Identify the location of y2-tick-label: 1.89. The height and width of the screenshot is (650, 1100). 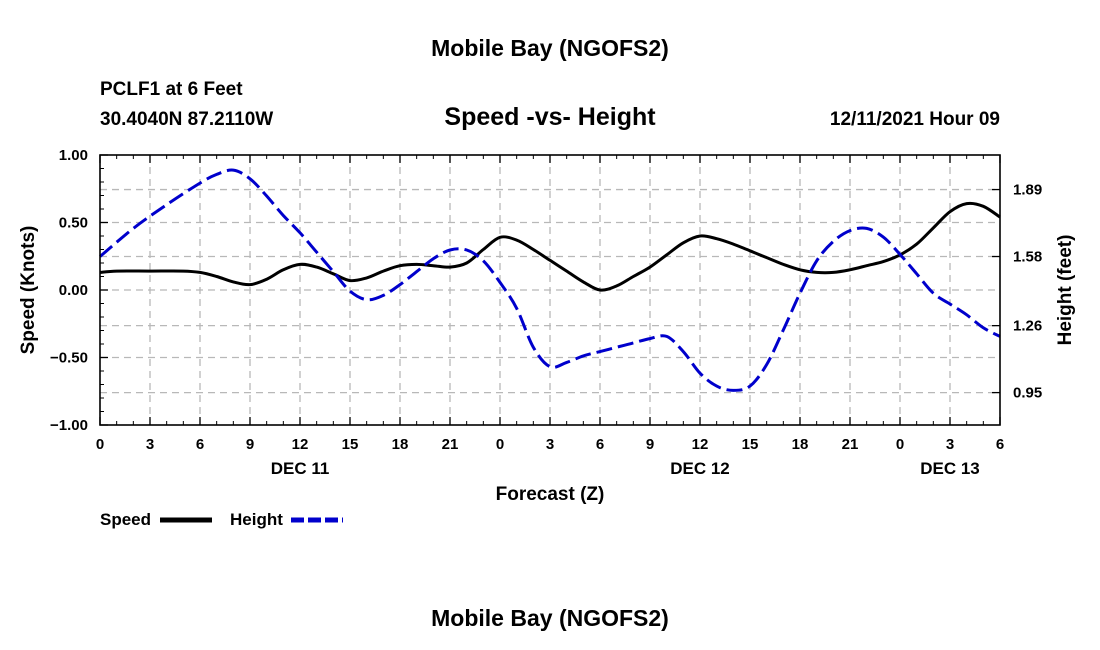
(1027, 190).